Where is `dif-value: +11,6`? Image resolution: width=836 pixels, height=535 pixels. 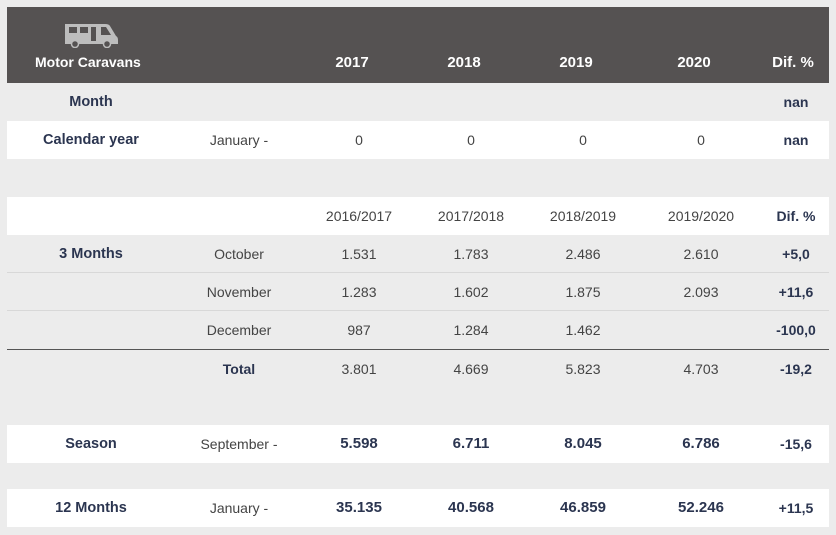
dif-value: +11,6 is located at coordinates (796, 292).